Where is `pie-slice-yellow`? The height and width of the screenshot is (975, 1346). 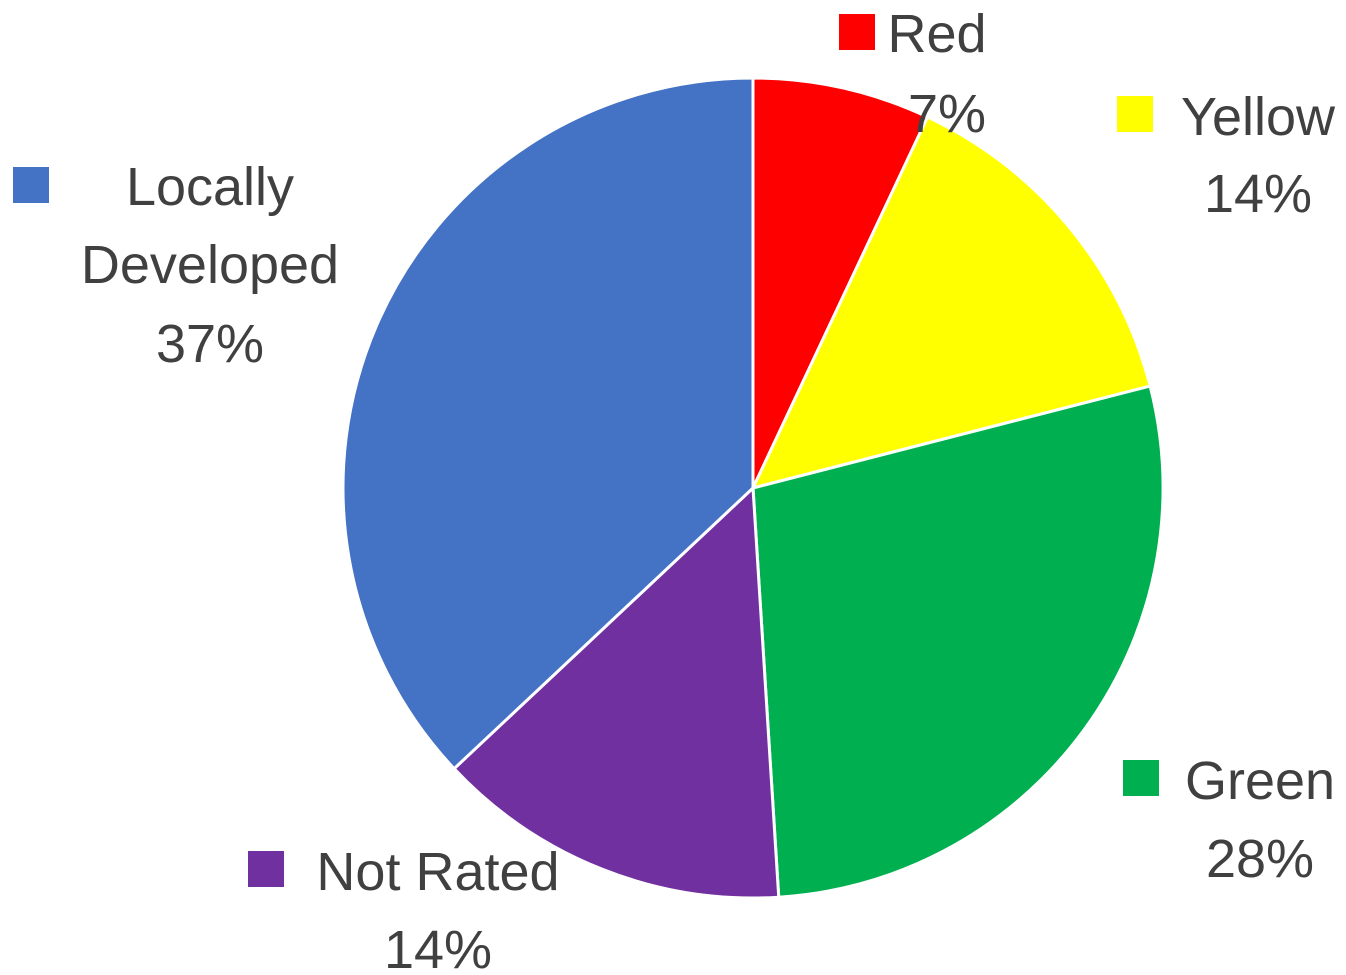 pie-slice-yellow is located at coordinates (951, 303).